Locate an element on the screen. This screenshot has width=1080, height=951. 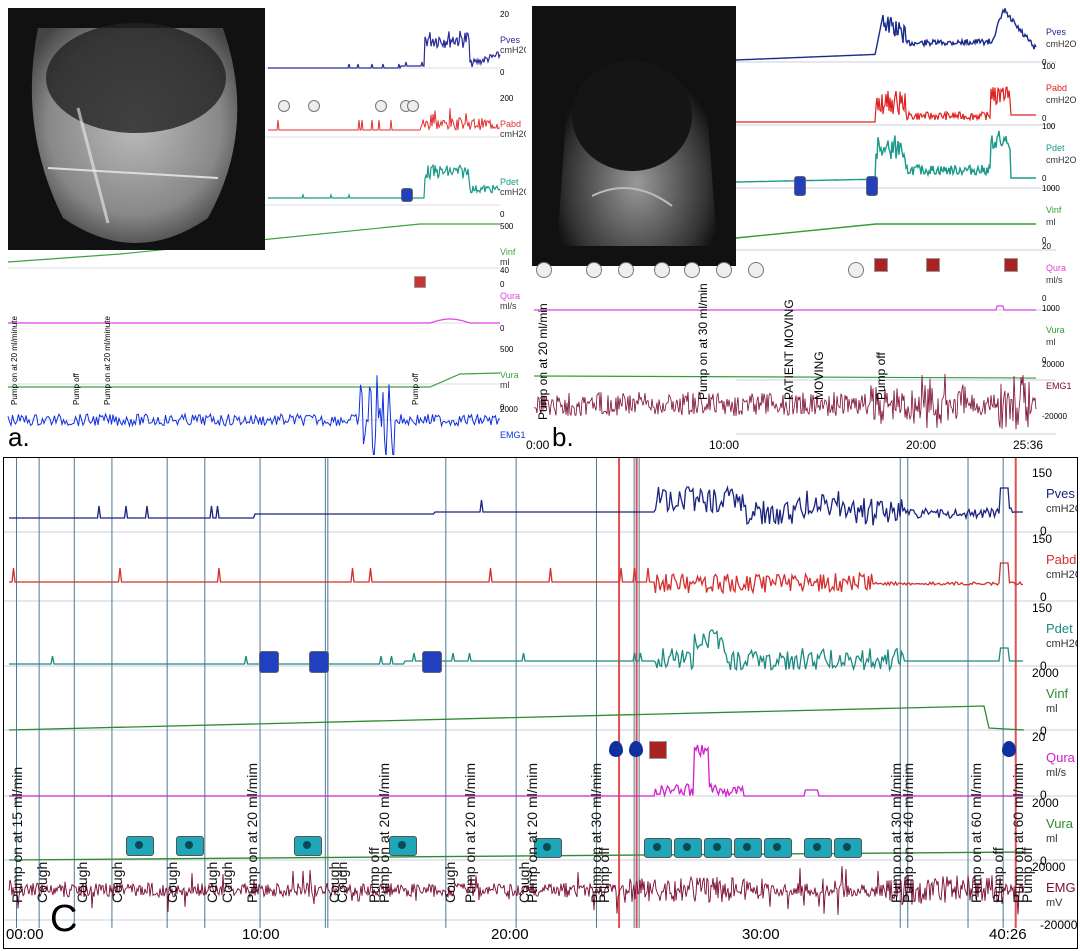
trace-a-vura is located at coordinates (254, 380).